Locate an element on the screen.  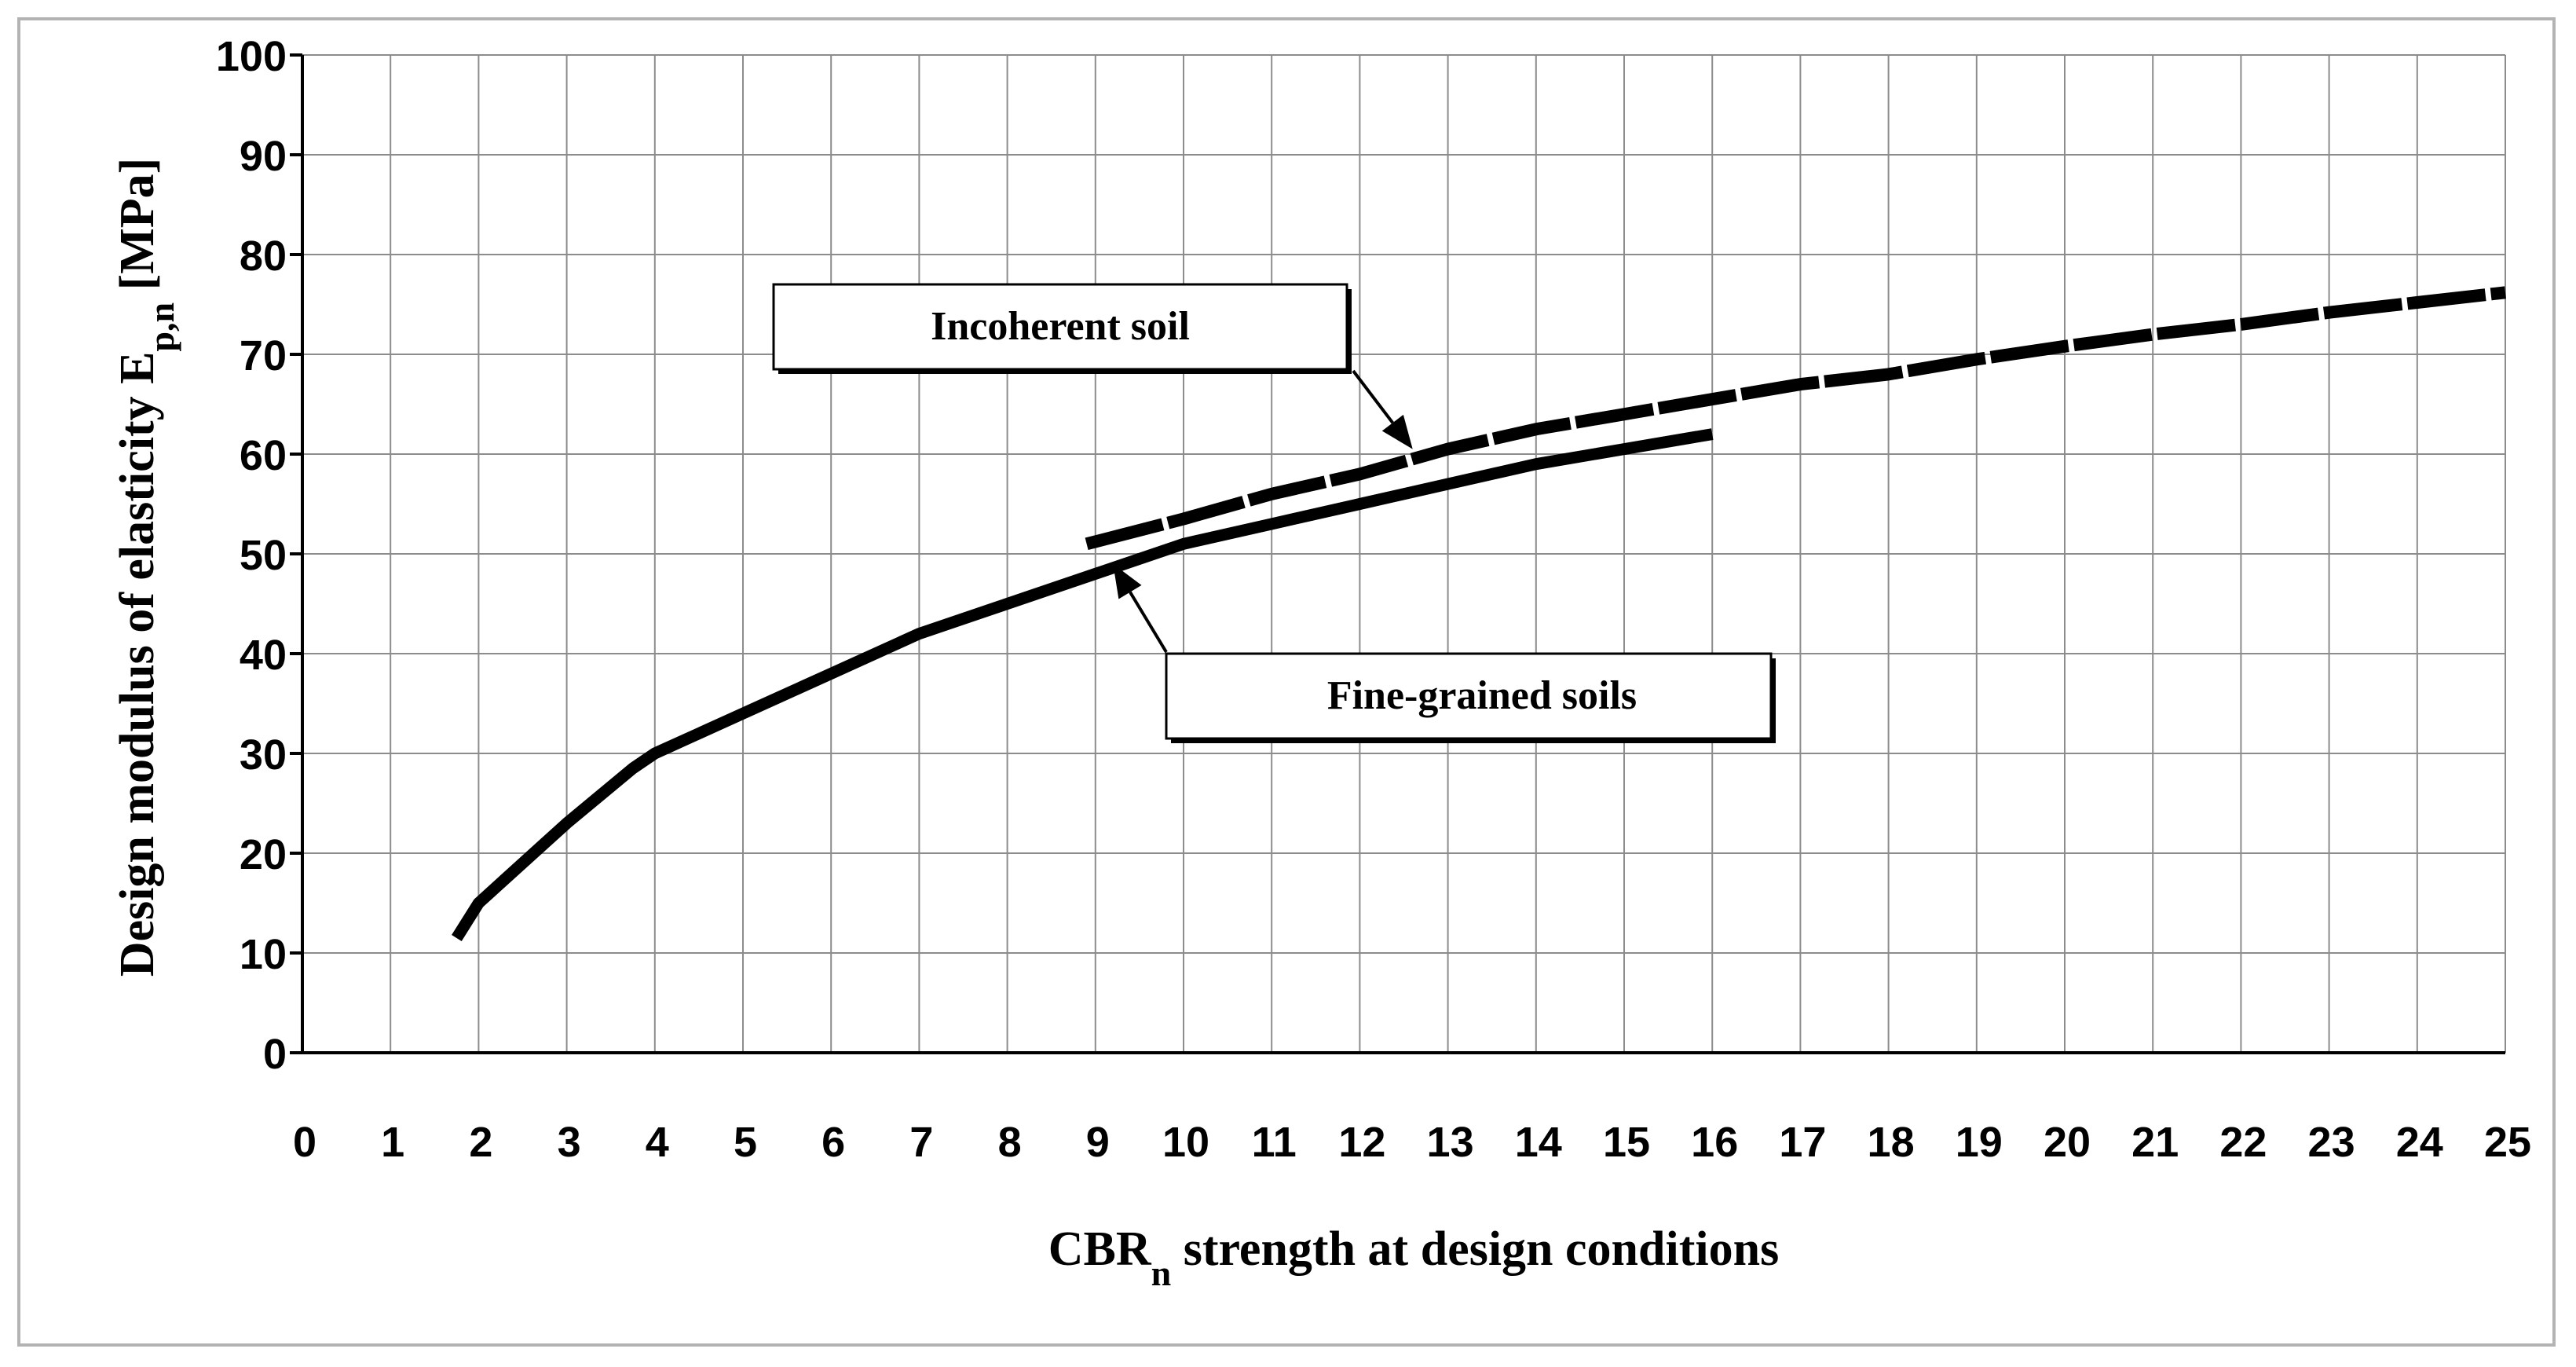
y-tick-label: 50 is located at coordinates (264, 555).